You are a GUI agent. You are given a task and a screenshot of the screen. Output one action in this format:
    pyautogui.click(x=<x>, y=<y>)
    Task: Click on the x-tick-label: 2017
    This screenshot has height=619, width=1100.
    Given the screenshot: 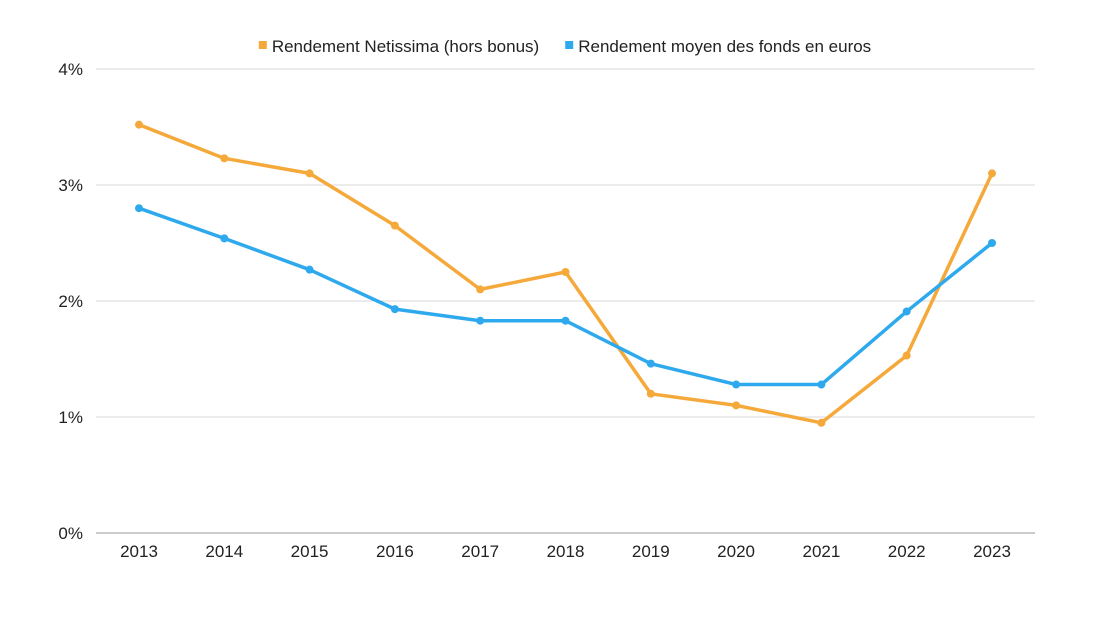 What is the action you would take?
    pyautogui.click(x=480, y=551)
    